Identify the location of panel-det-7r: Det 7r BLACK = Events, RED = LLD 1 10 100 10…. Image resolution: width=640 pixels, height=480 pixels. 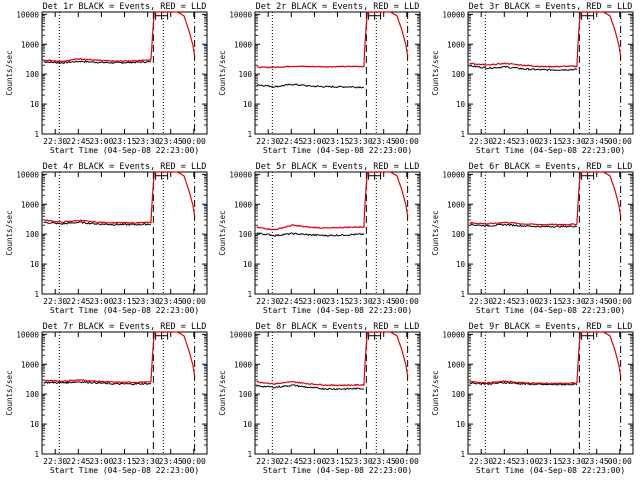
(106, 398).